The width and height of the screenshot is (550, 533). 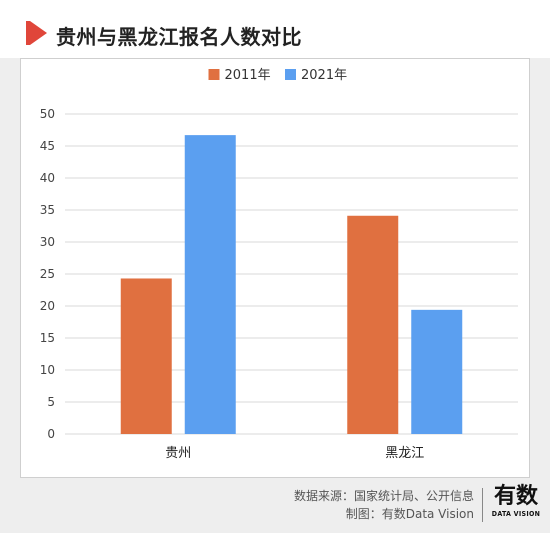 What do you see at coordinates (47, 370) in the screenshot?
I see `y-tick-label: 10` at bounding box center [47, 370].